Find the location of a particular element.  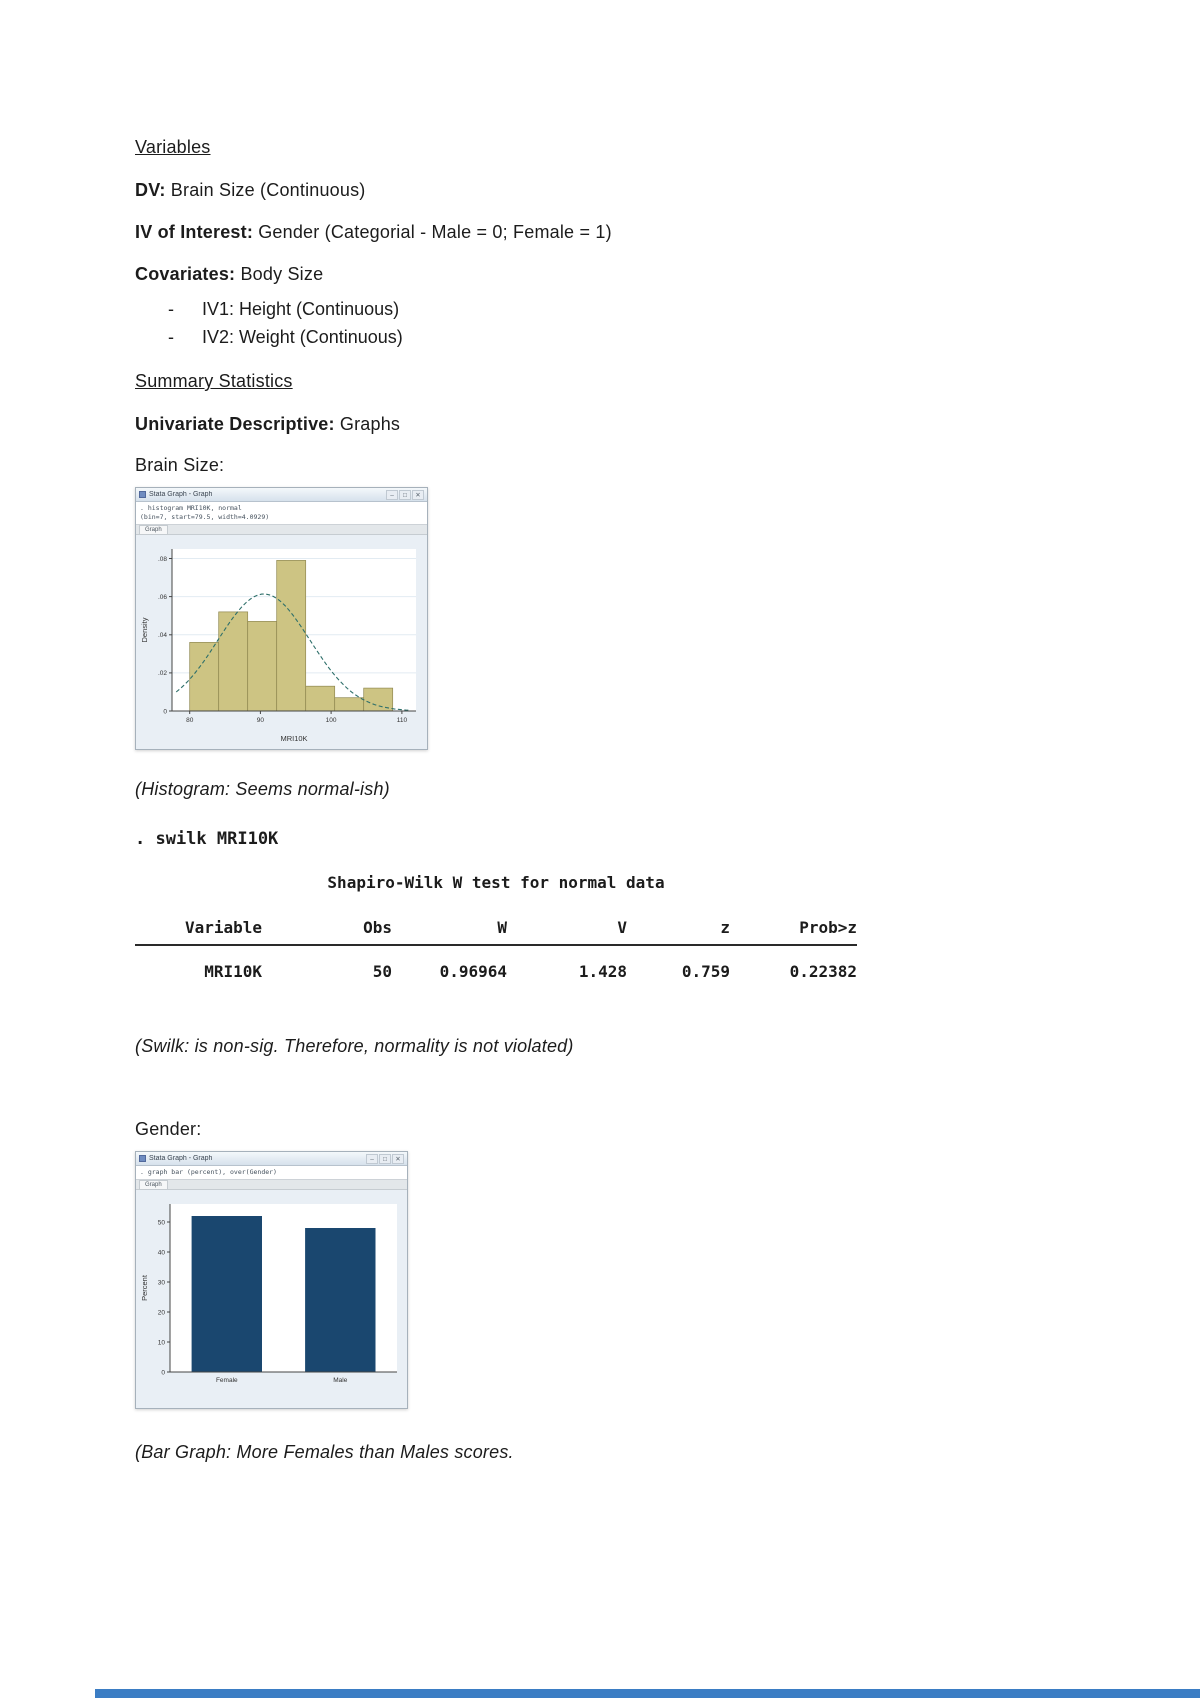

command-line: . histogram MRI10K, normal is located at coordinates (191, 508).